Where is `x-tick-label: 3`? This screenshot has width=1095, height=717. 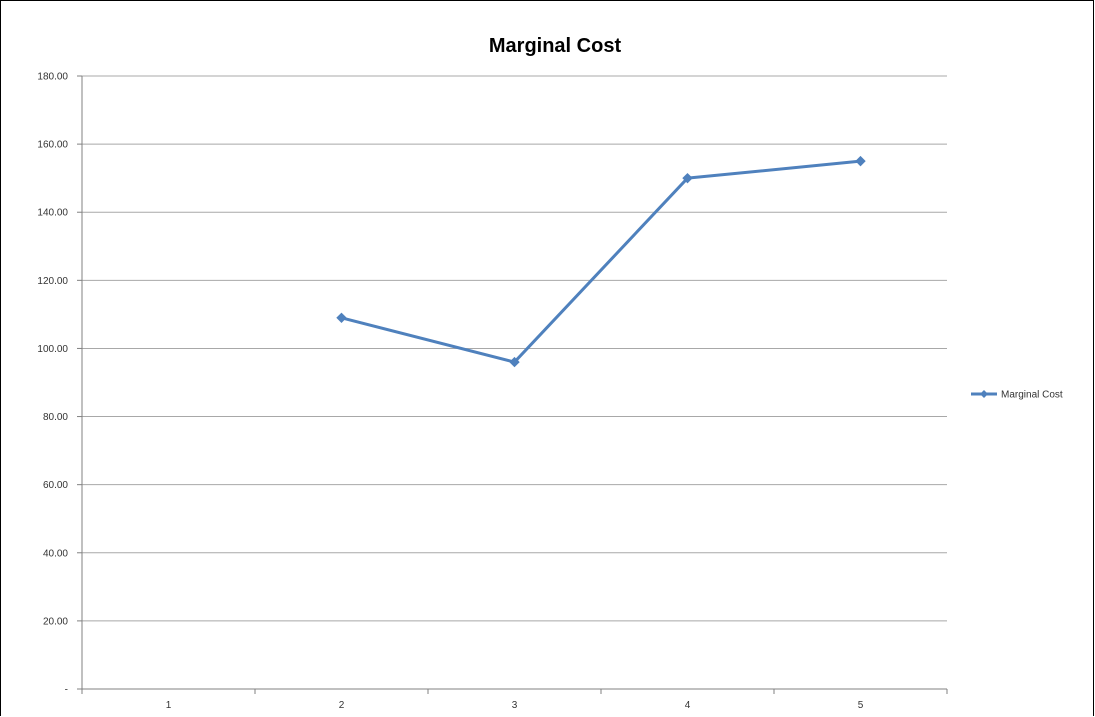 x-tick-label: 3 is located at coordinates (515, 705).